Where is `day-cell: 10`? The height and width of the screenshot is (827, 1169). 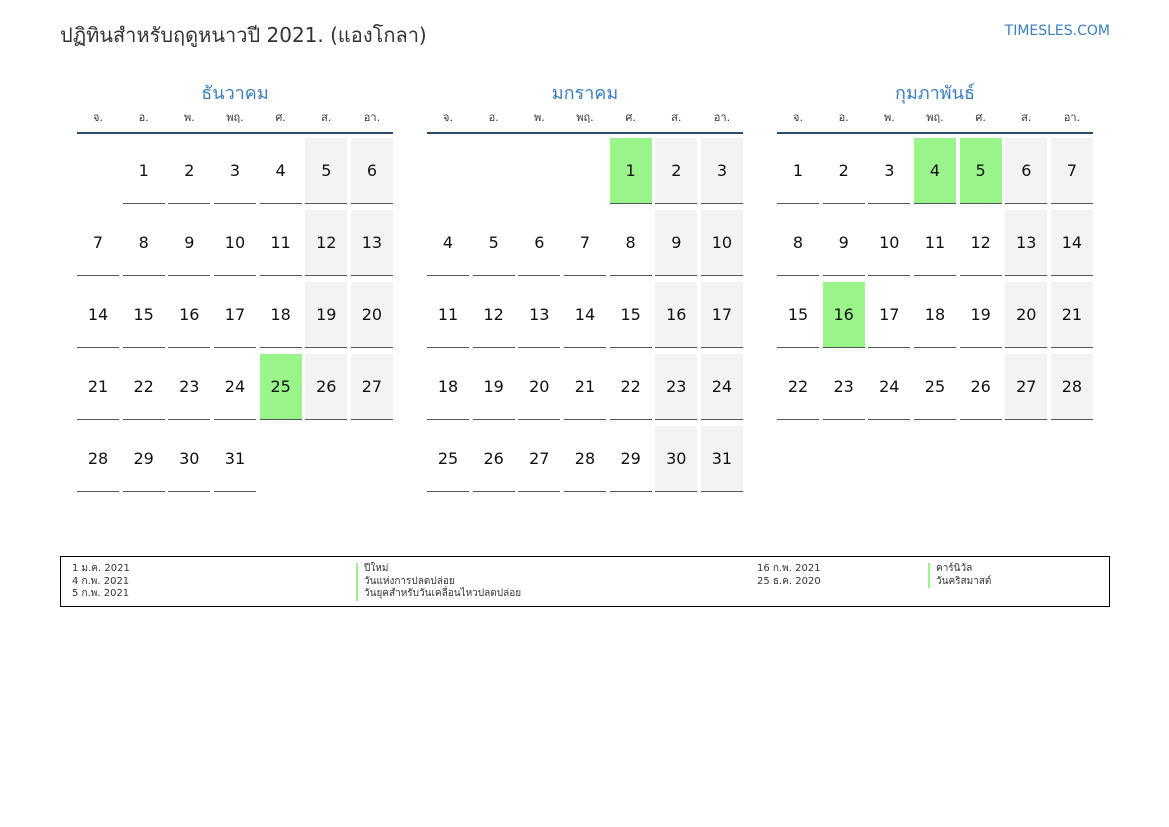 day-cell: 10 is located at coordinates (721, 243).